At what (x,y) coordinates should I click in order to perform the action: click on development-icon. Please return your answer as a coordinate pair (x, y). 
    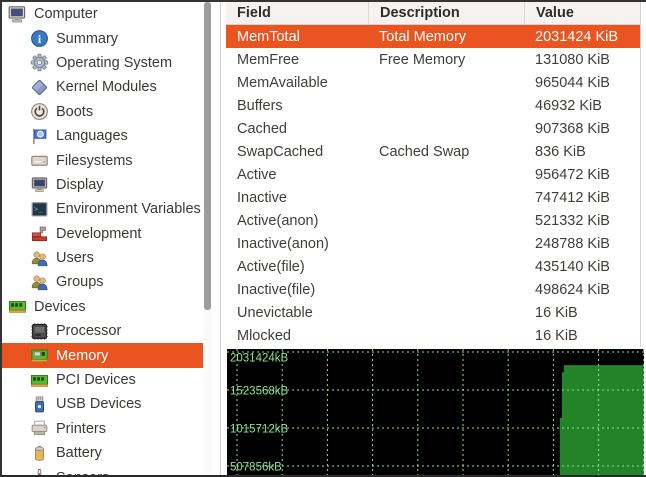
    Looking at the image, I should click on (39, 234).